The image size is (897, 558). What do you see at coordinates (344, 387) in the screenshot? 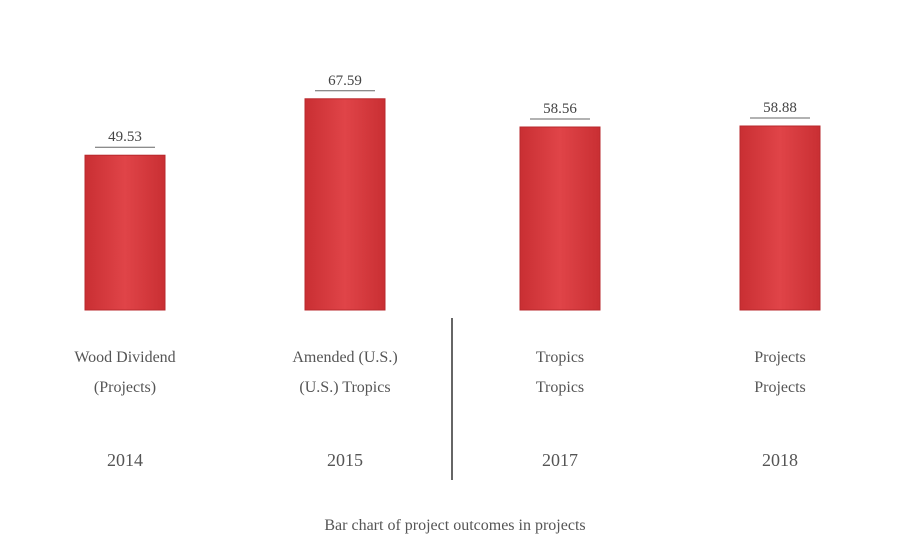
I see `category-label-2-line-2: (U.S.) Tropics` at bounding box center [344, 387].